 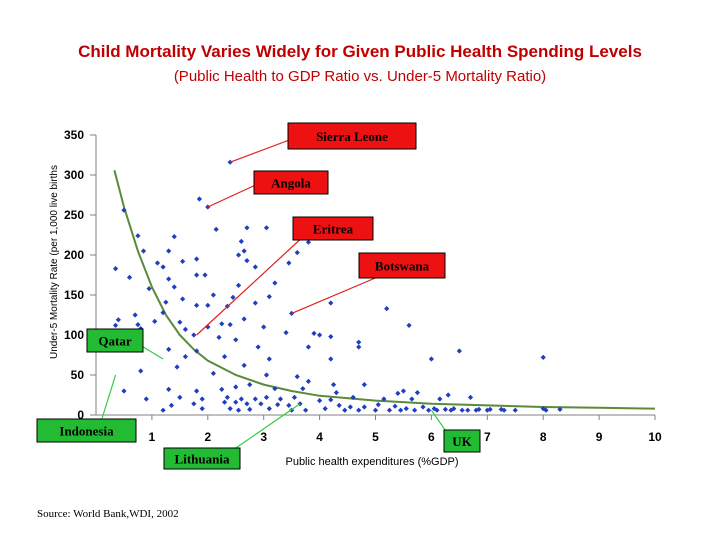 What do you see at coordinates (114, 341) in the screenshot?
I see `annotation-label: Qatar` at bounding box center [114, 341].